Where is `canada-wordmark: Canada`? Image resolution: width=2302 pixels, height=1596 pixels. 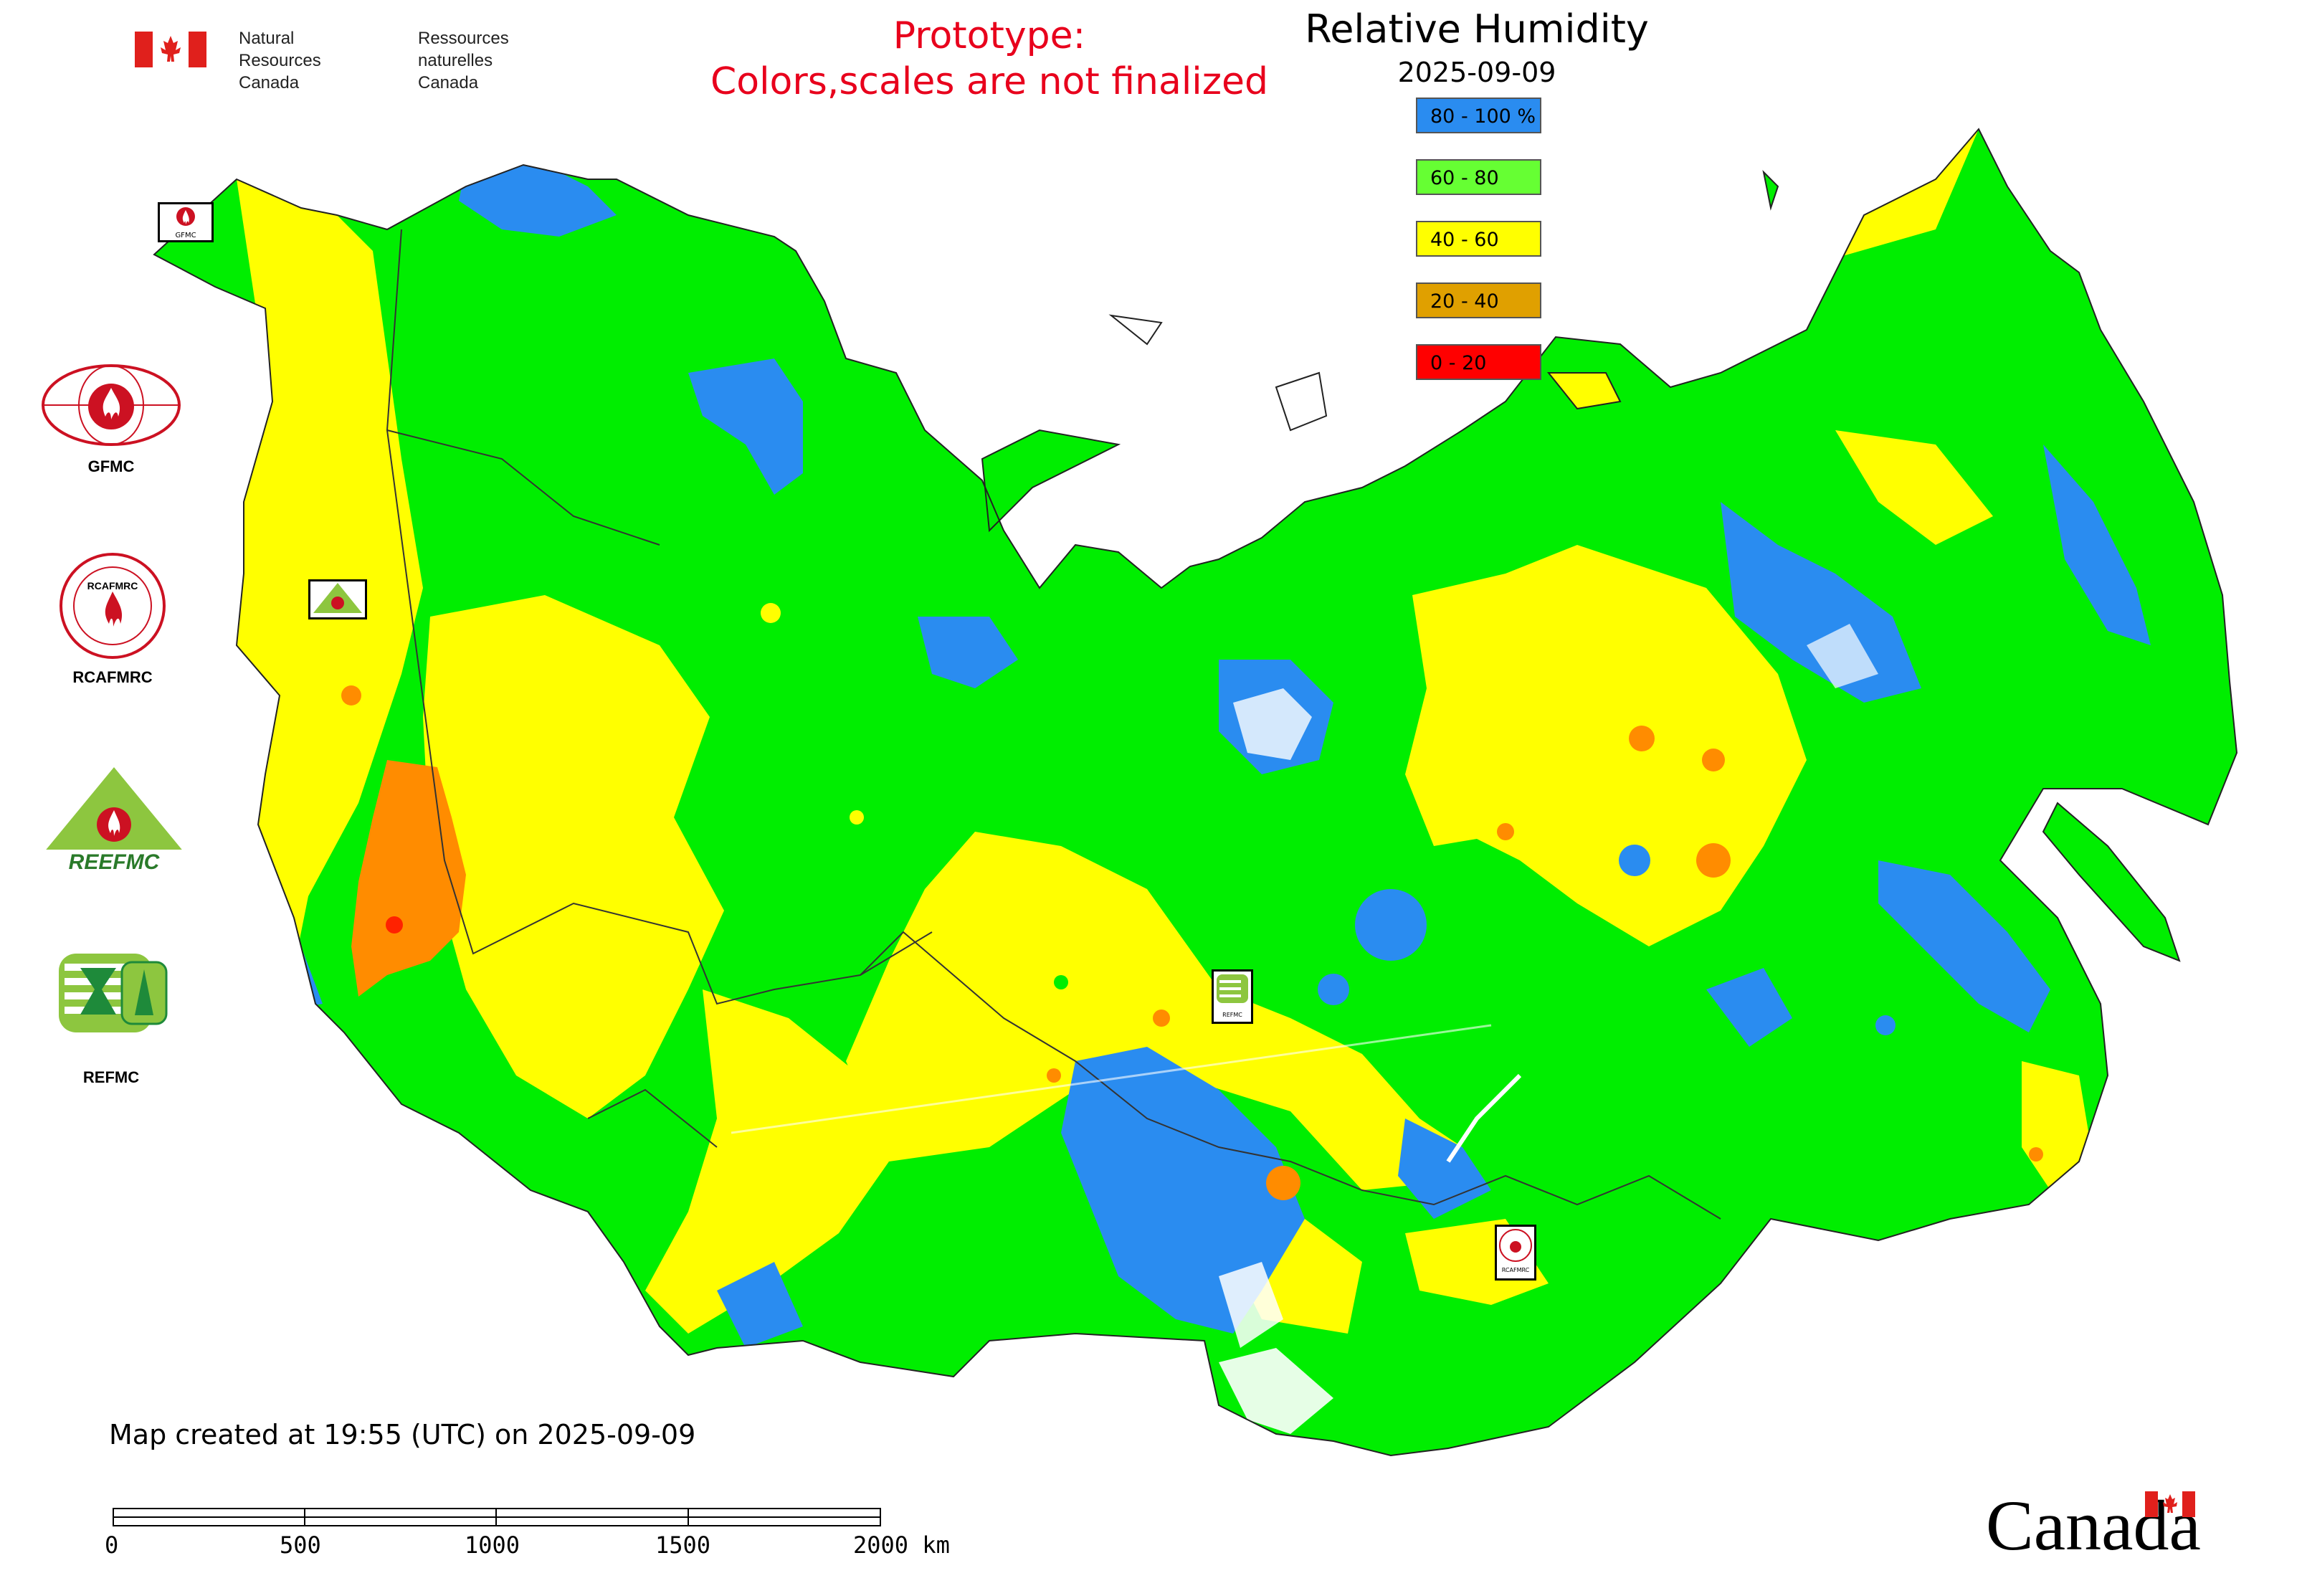 canada-wordmark: Canada is located at coordinates (2094, 1526).